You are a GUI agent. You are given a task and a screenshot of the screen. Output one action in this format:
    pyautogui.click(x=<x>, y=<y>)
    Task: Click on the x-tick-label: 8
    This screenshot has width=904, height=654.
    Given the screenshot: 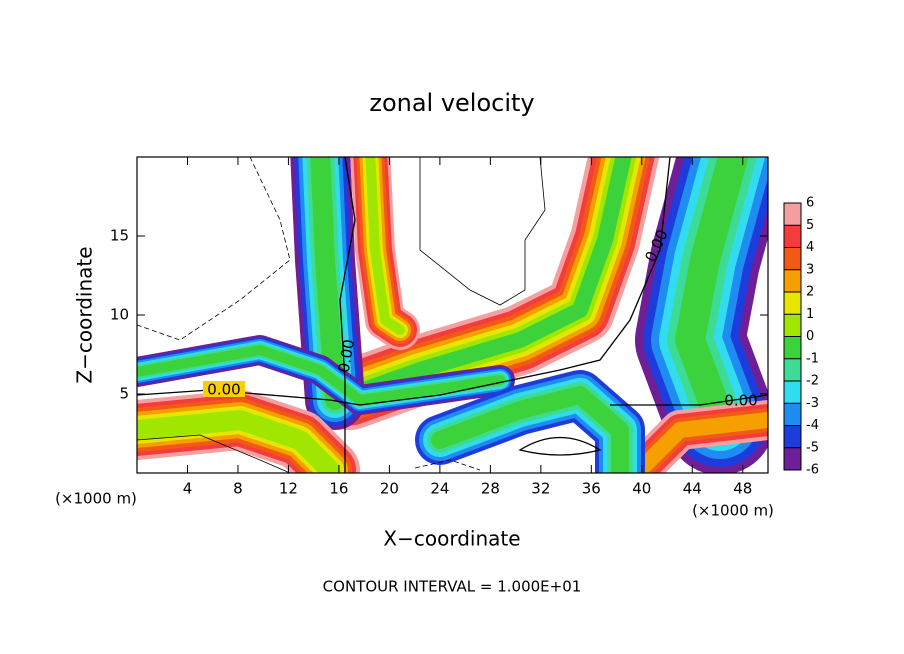 What is the action you would take?
    pyautogui.click(x=238, y=489)
    